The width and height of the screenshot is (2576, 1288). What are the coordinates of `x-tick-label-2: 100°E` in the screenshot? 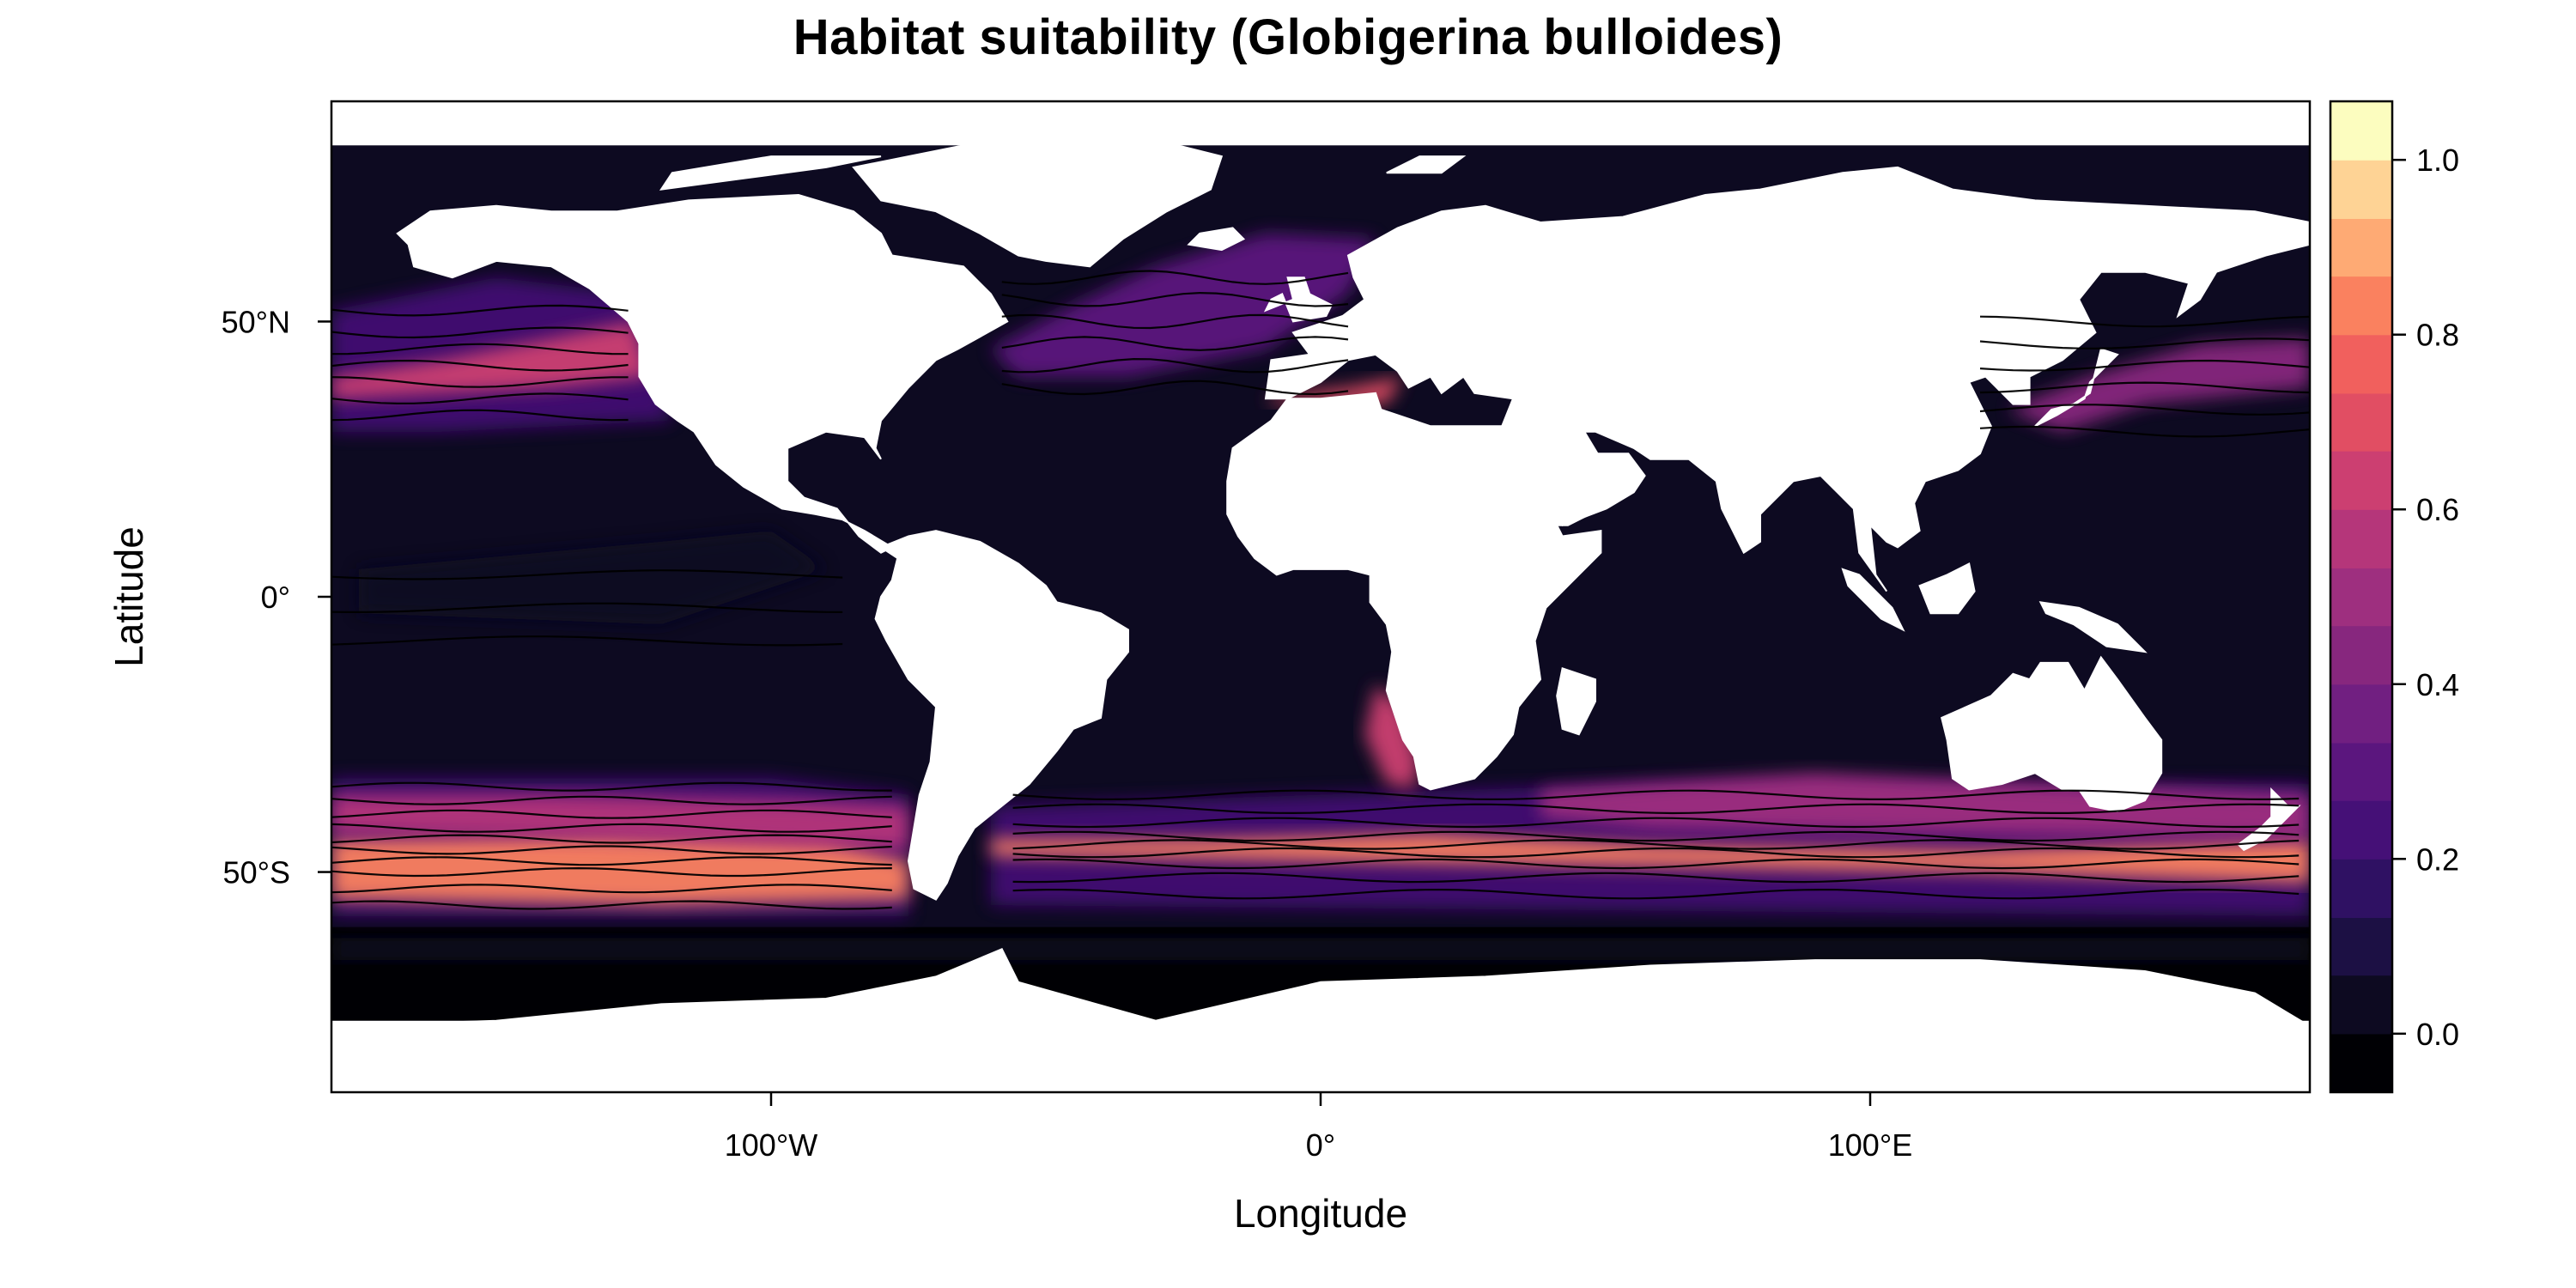 It's located at (1870, 1145).